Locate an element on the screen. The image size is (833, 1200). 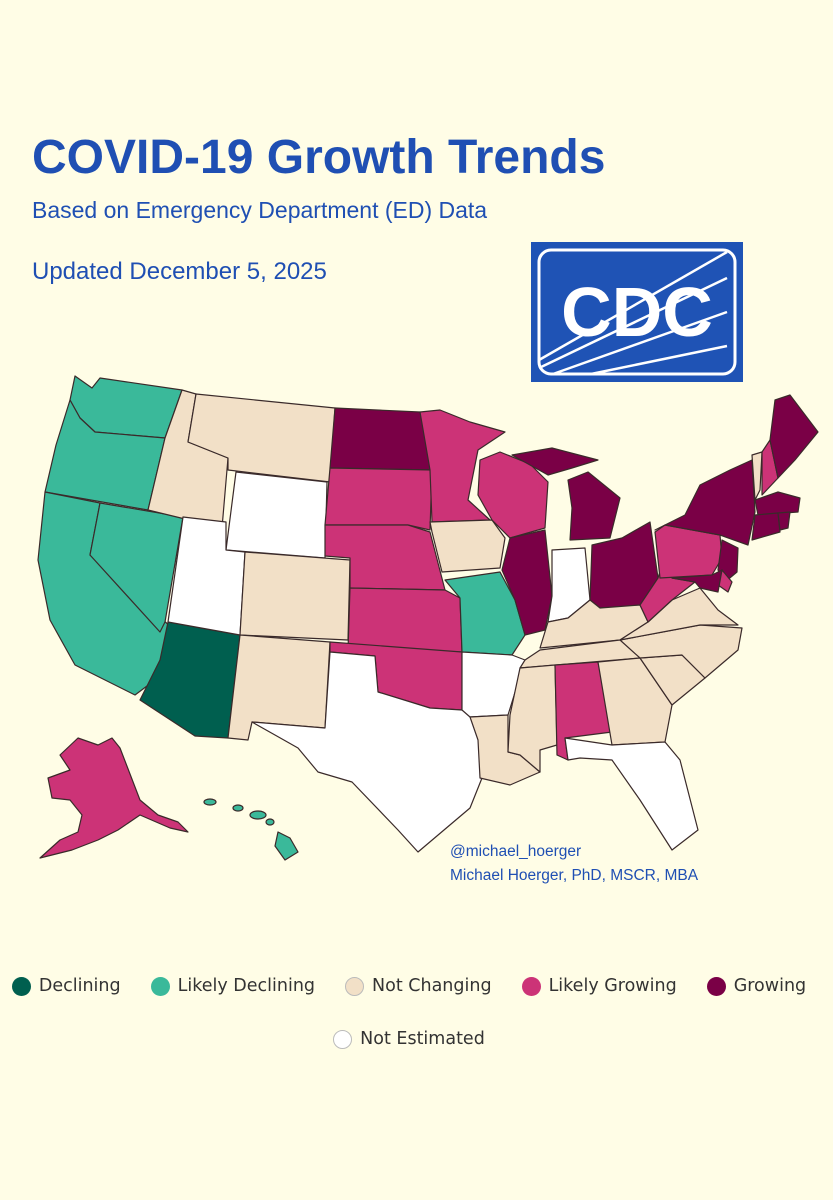
legend-item-likely-growing: Likely Growing is located at coordinates (599, 986).